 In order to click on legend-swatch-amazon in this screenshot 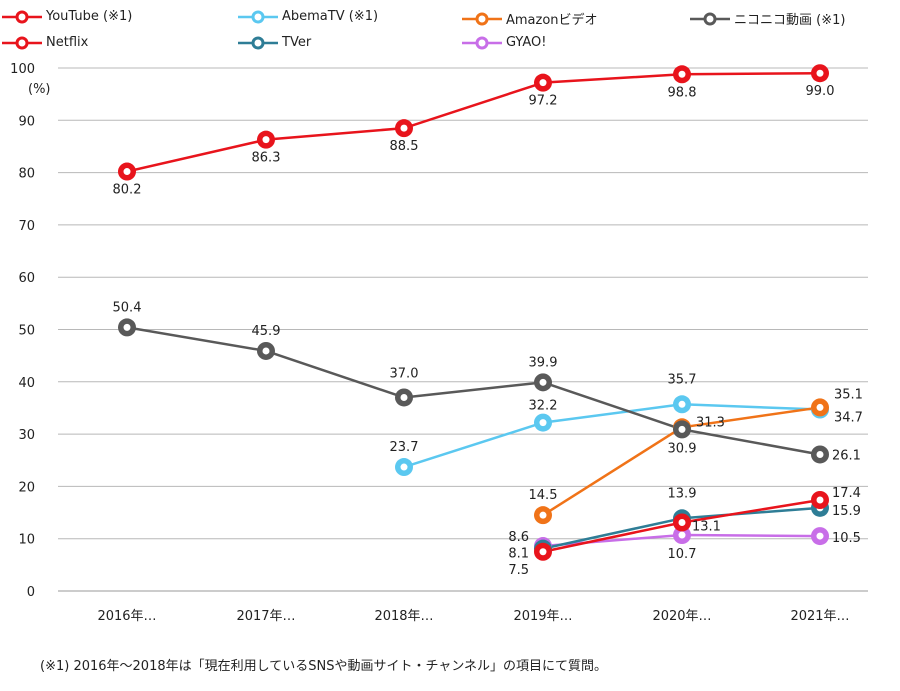, I will do `click(482, 18)`.